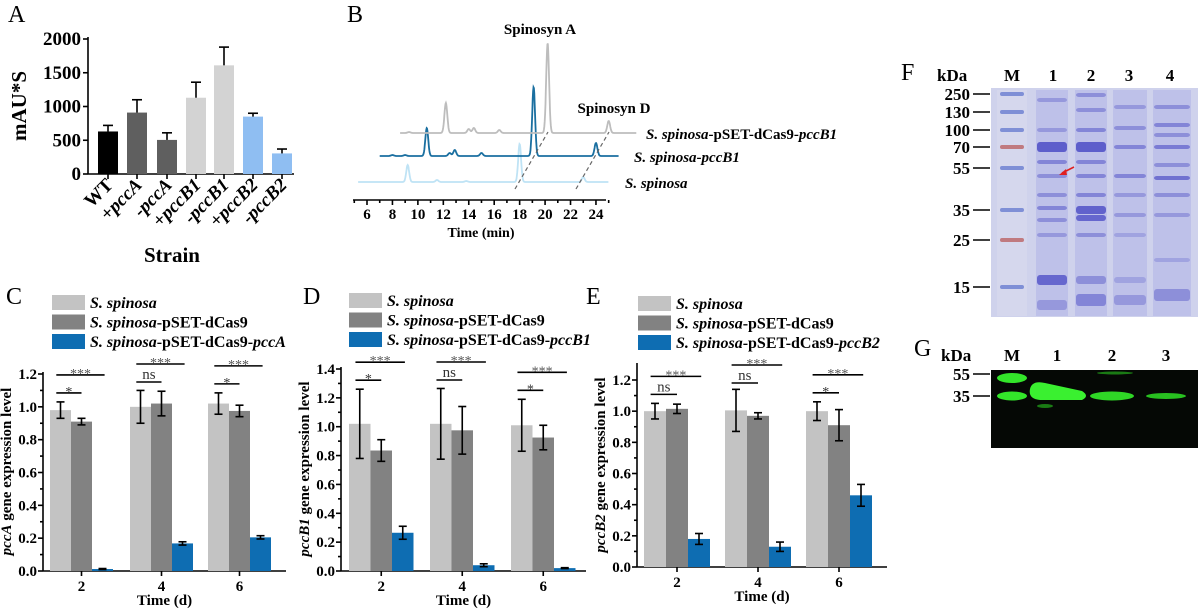  I want to click on y-axis-label-gene: pccB1, so click(305, 538).